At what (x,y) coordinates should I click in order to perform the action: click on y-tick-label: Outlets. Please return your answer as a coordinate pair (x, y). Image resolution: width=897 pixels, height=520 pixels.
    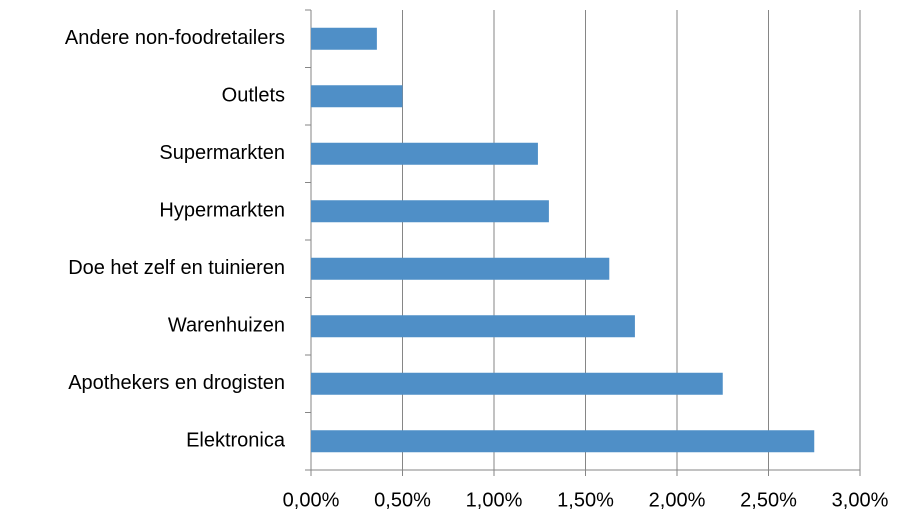
    Looking at the image, I should click on (253, 96).